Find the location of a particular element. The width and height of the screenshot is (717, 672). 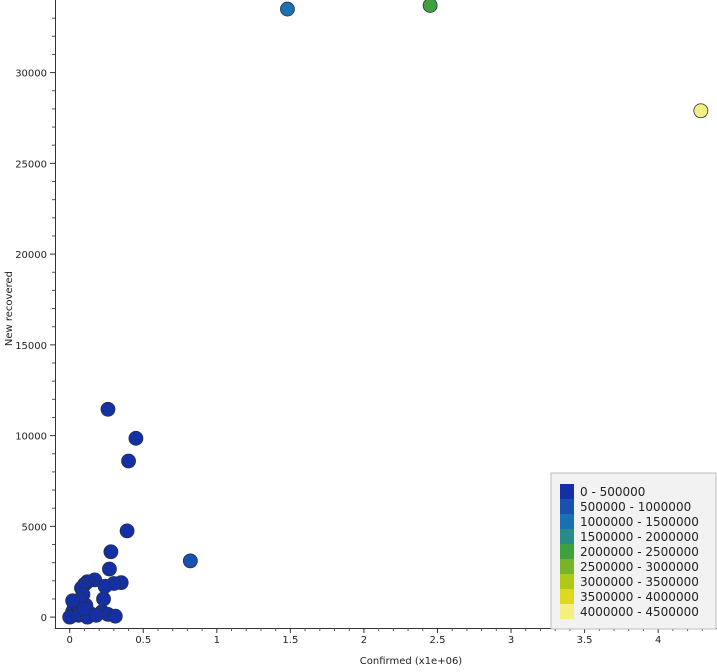

x-axis-ticks: 0 0.5 1 1.5 2 2.5 3 3.5 4 is located at coordinates (385, 637).